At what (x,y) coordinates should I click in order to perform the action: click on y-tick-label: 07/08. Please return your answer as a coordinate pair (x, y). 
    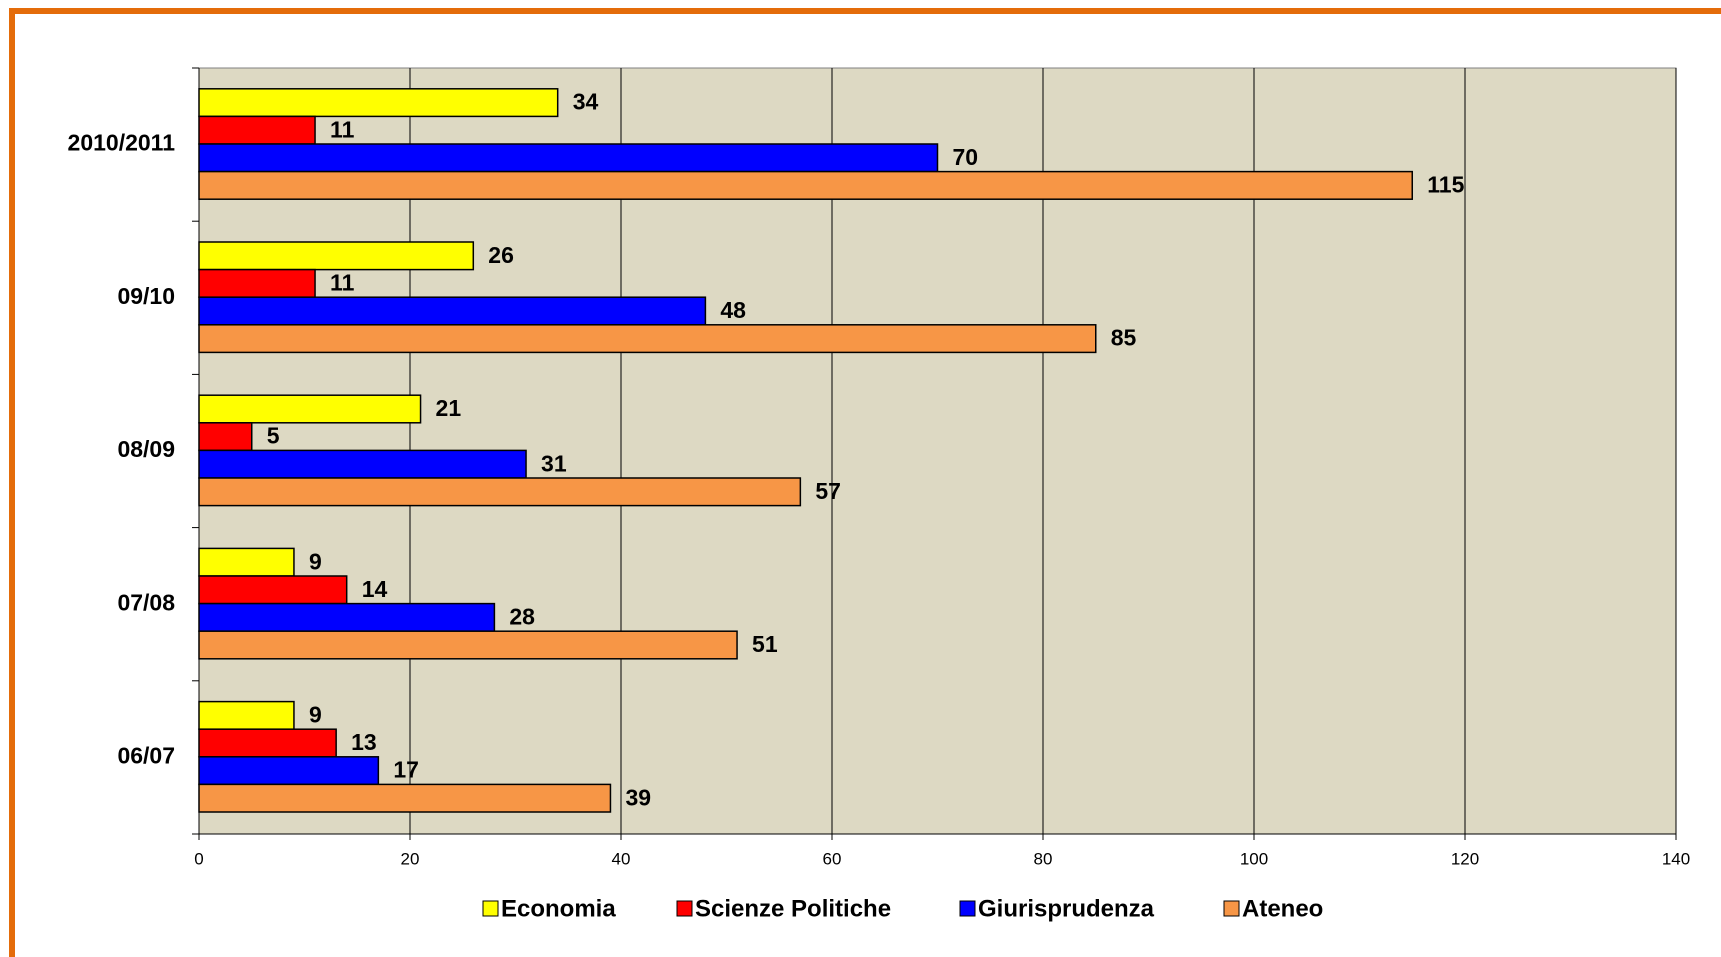
    Looking at the image, I should click on (146, 602).